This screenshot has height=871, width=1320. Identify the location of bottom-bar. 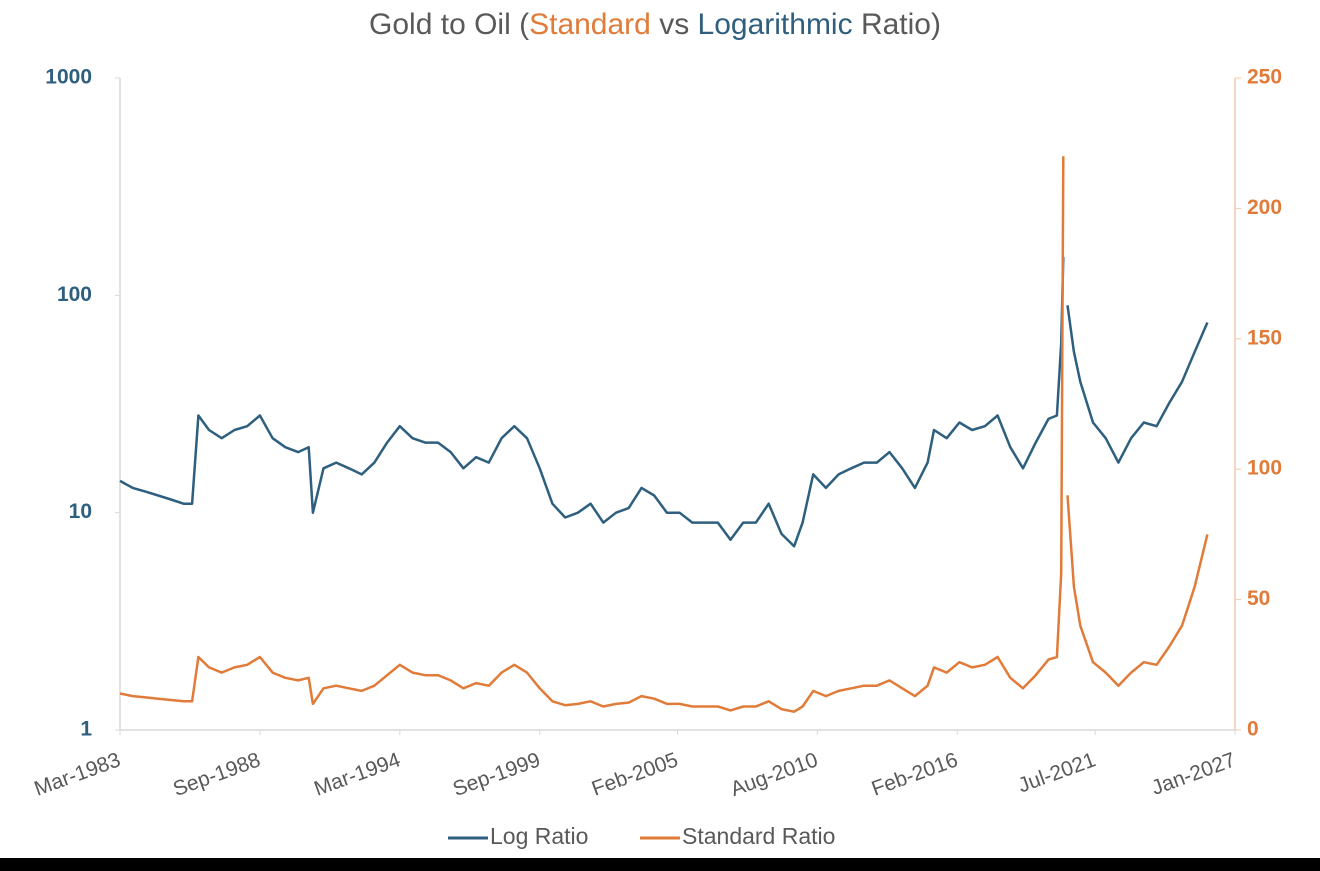
(660, 864).